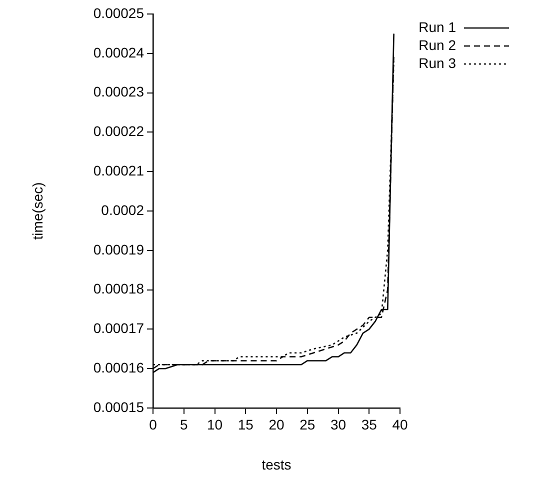 Image resolution: width=558 pixels, height=478 pixels. Describe the element at coordinates (277, 464) in the screenshot. I see `x-axis-title: tests` at that location.